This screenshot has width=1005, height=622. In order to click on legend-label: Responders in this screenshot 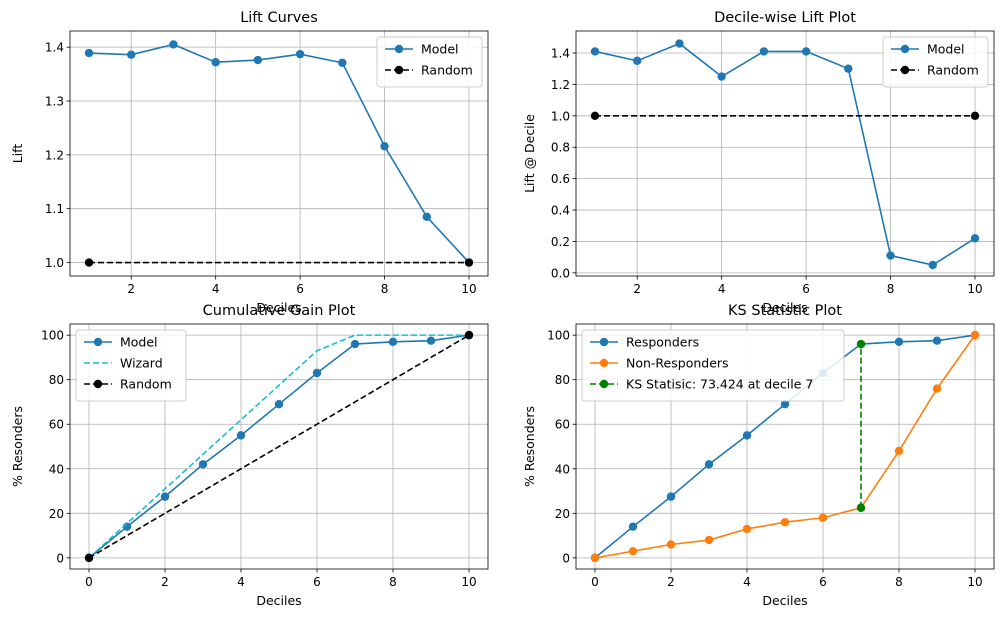, I will do `click(662, 342)`.